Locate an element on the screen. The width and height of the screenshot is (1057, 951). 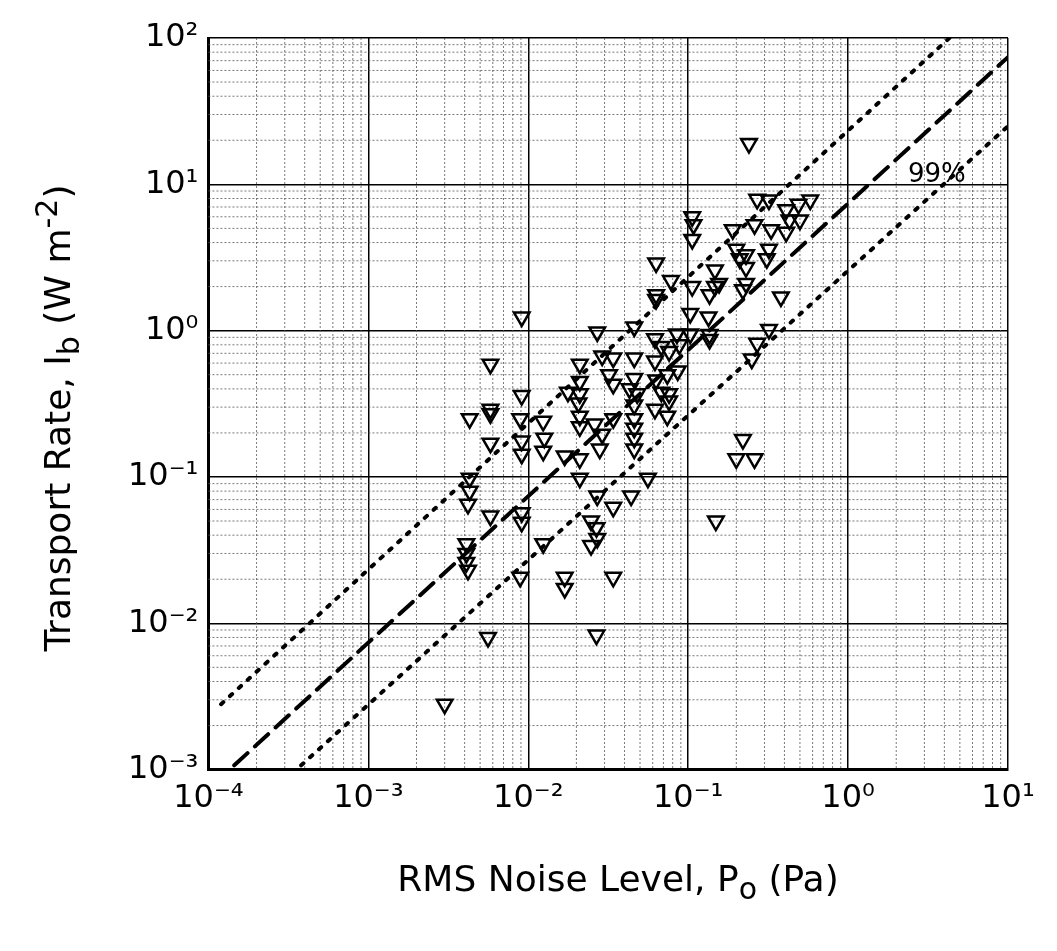
annotation: 99% is located at coordinates (937, 173).